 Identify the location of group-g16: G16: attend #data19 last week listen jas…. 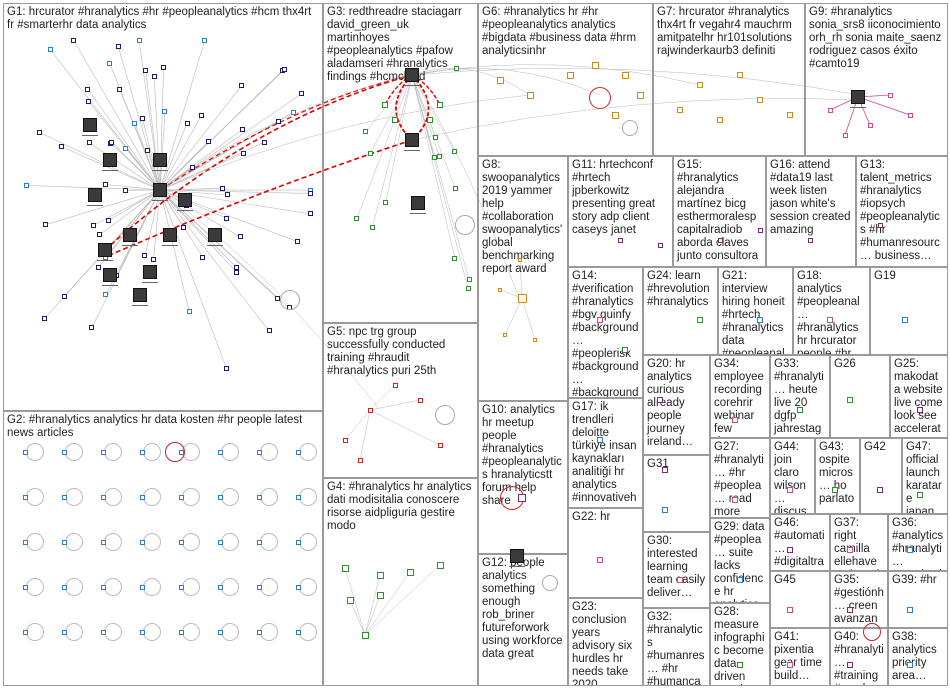
(811, 211).